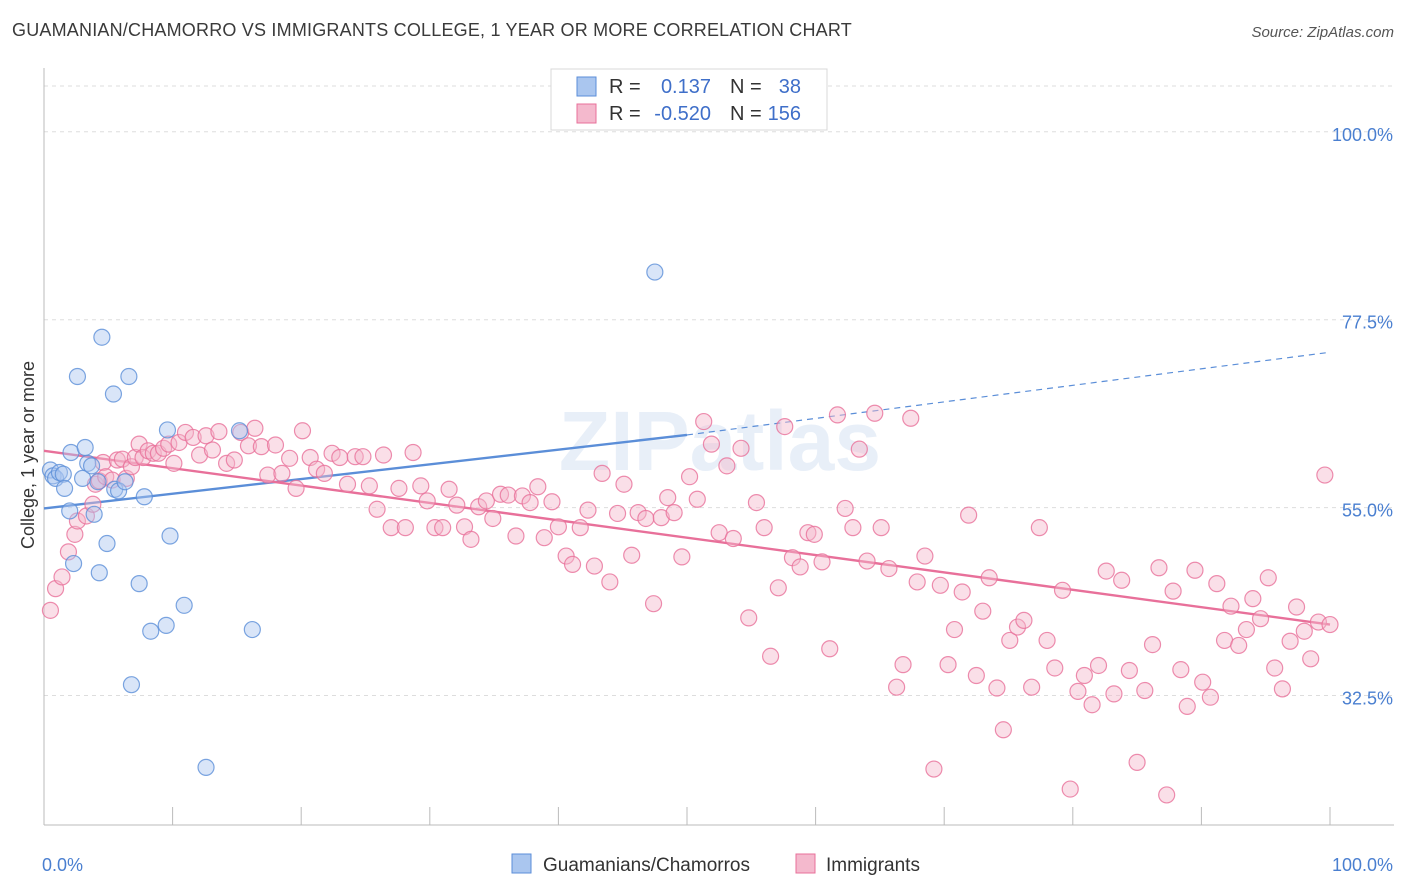  What do you see at coordinates (1362, 865) in the screenshot?
I see `x-tick-label-1: 100.0%` at bounding box center [1362, 865].